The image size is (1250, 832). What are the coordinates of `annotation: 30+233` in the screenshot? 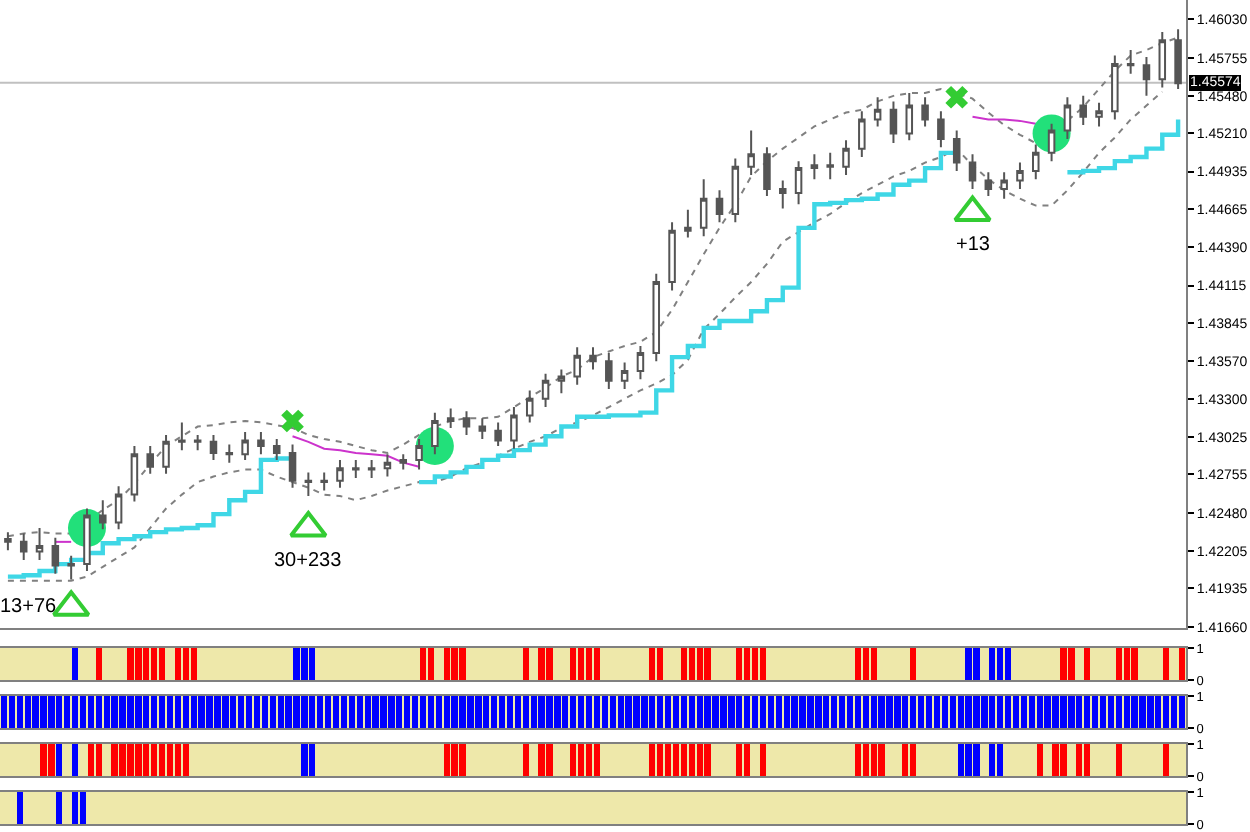 It's located at (308, 561).